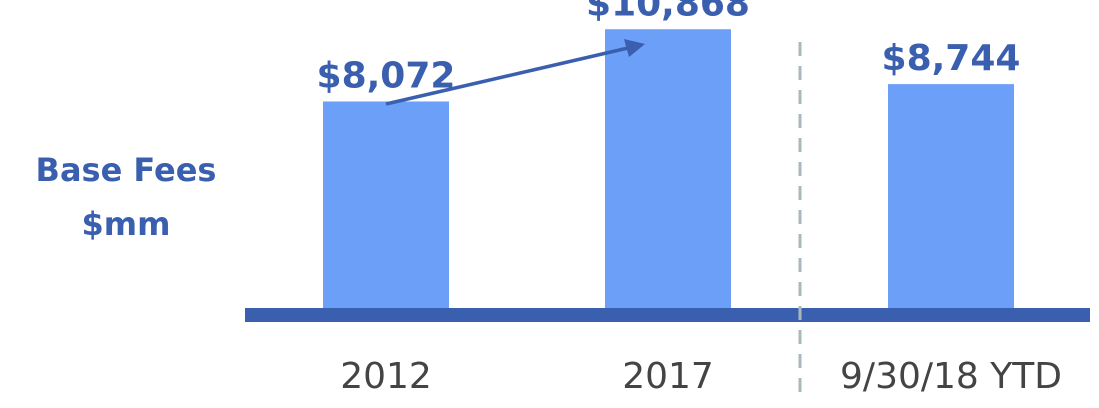 This screenshot has width=1099, height=408. I want to click on bar-2017, so click(668, 169).